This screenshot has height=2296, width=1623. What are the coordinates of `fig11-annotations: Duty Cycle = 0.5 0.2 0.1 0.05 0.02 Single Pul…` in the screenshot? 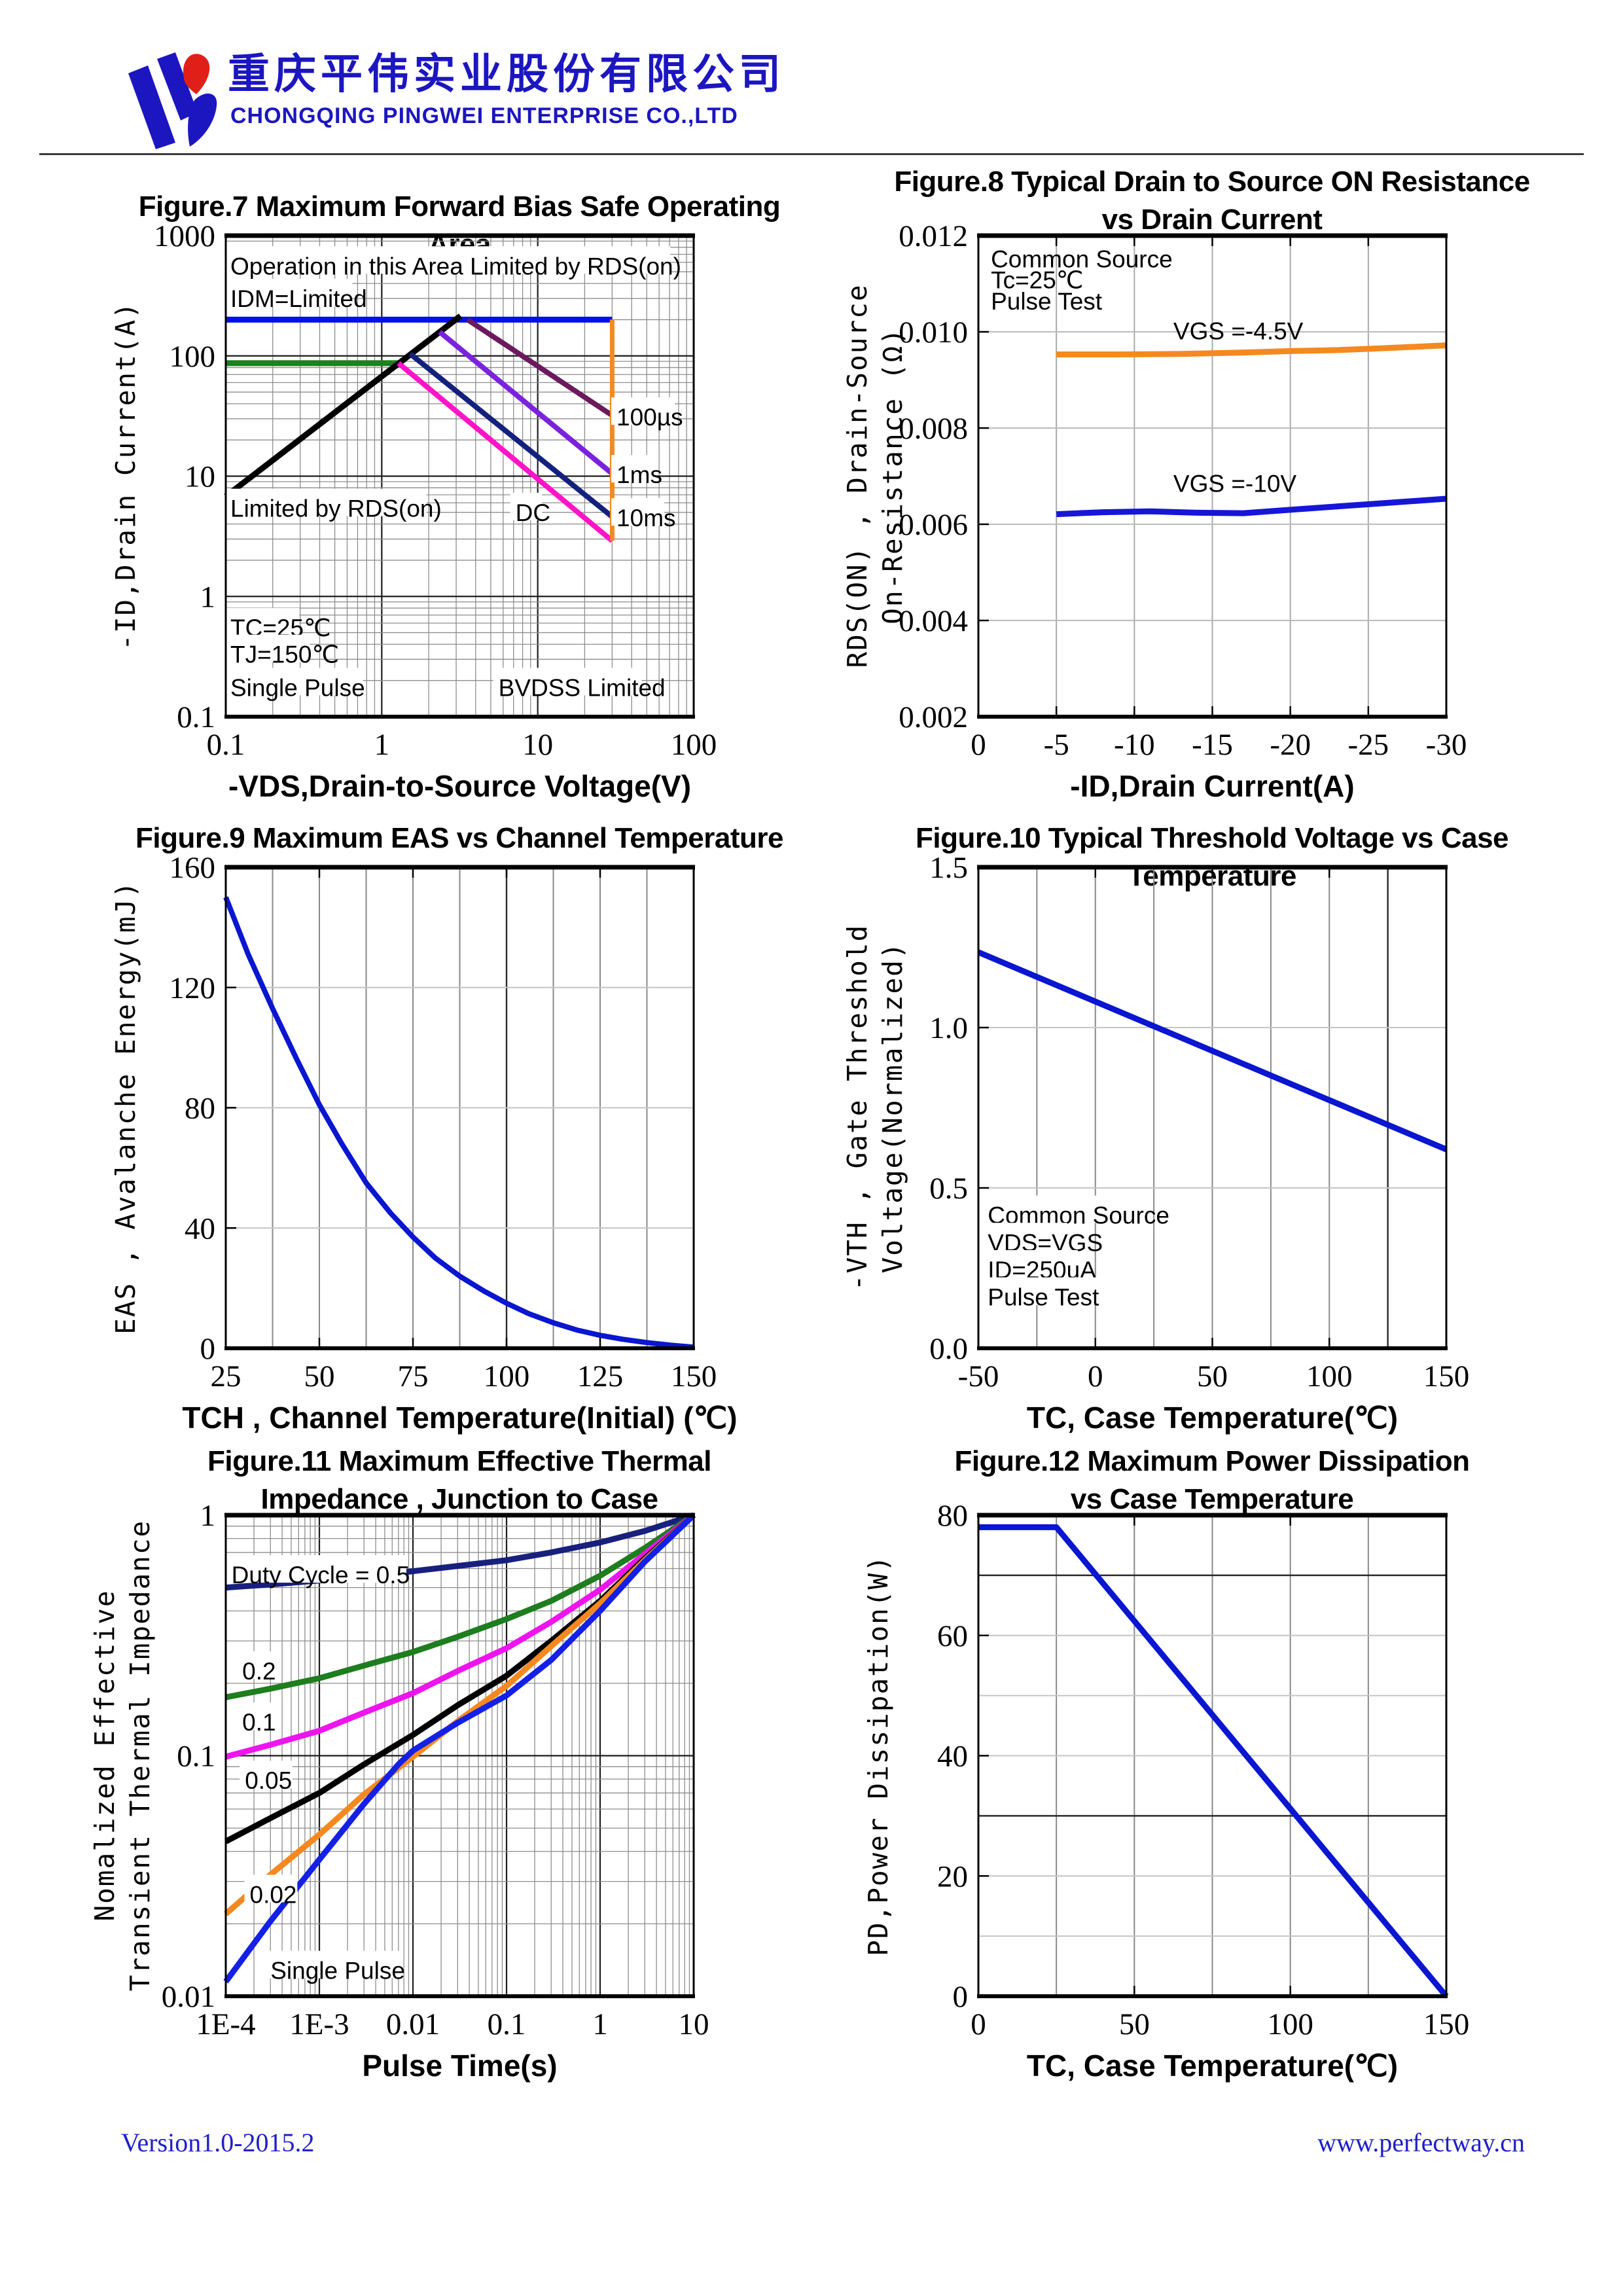 It's located at (318, 1769).